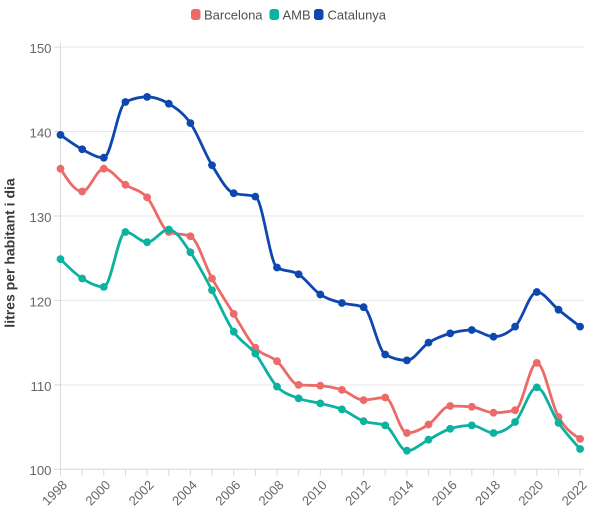  Describe the element at coordinates (40, 470) in the screenshot. I see `svg-text: 100` at that location.